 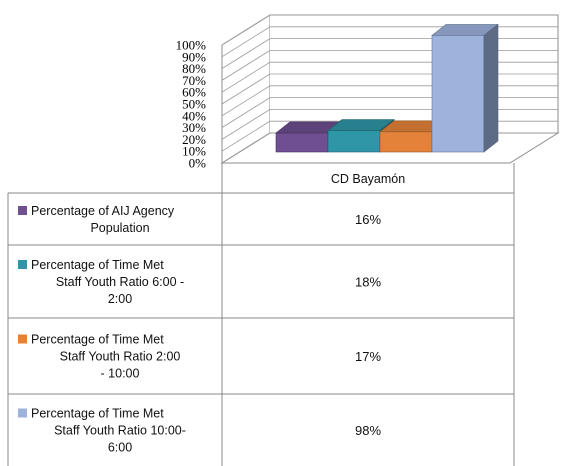 I want to click on series-name-line: 6:00, so click(x=120, y=448).